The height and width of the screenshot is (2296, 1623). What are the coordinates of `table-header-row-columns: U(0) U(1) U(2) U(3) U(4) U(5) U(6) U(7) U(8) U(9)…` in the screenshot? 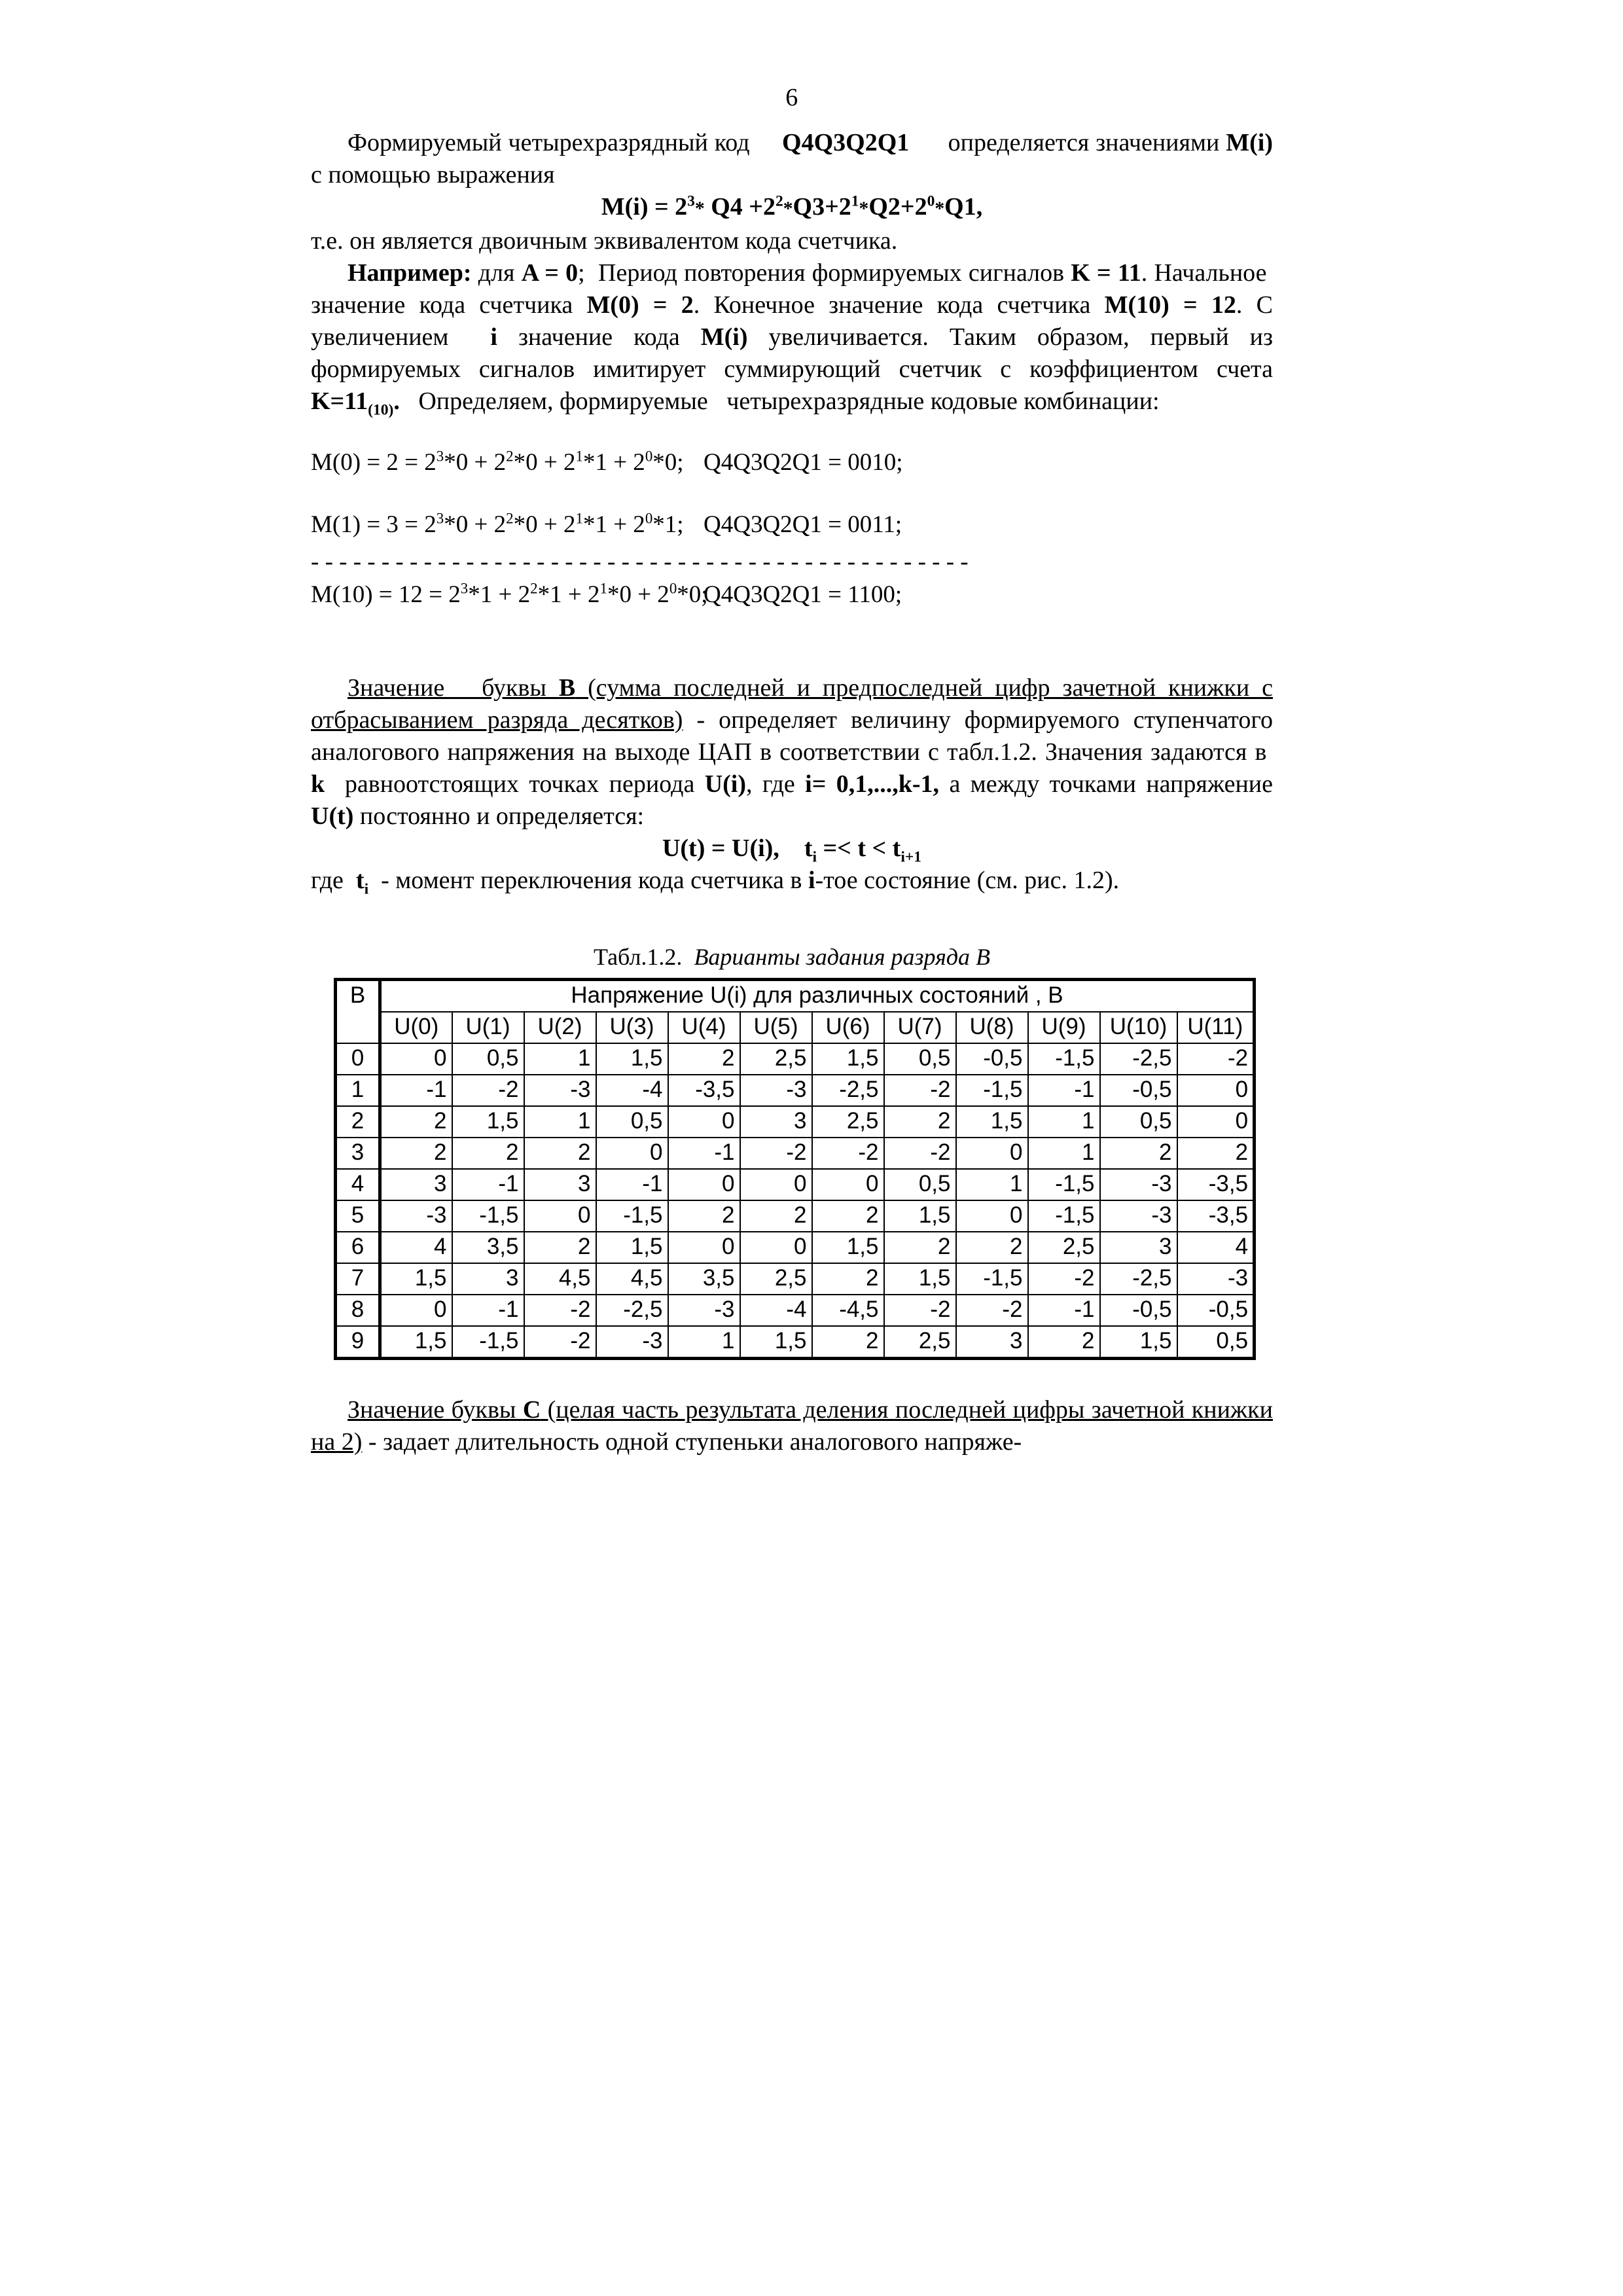 It's located at (796, 1027).